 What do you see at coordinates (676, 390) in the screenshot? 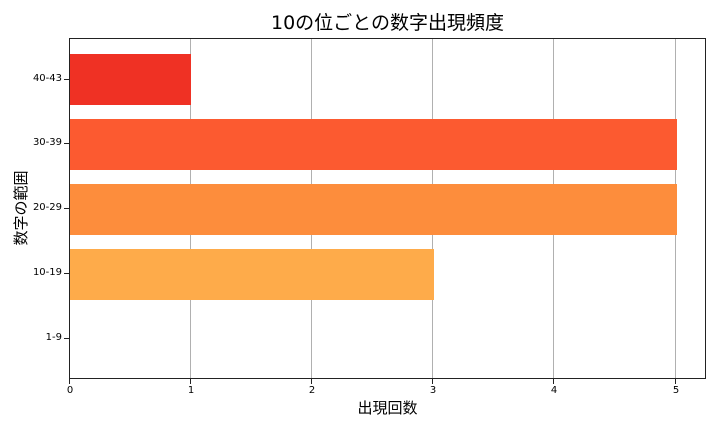
I see `xtick-label: 5` at bounding box center [676, 390].